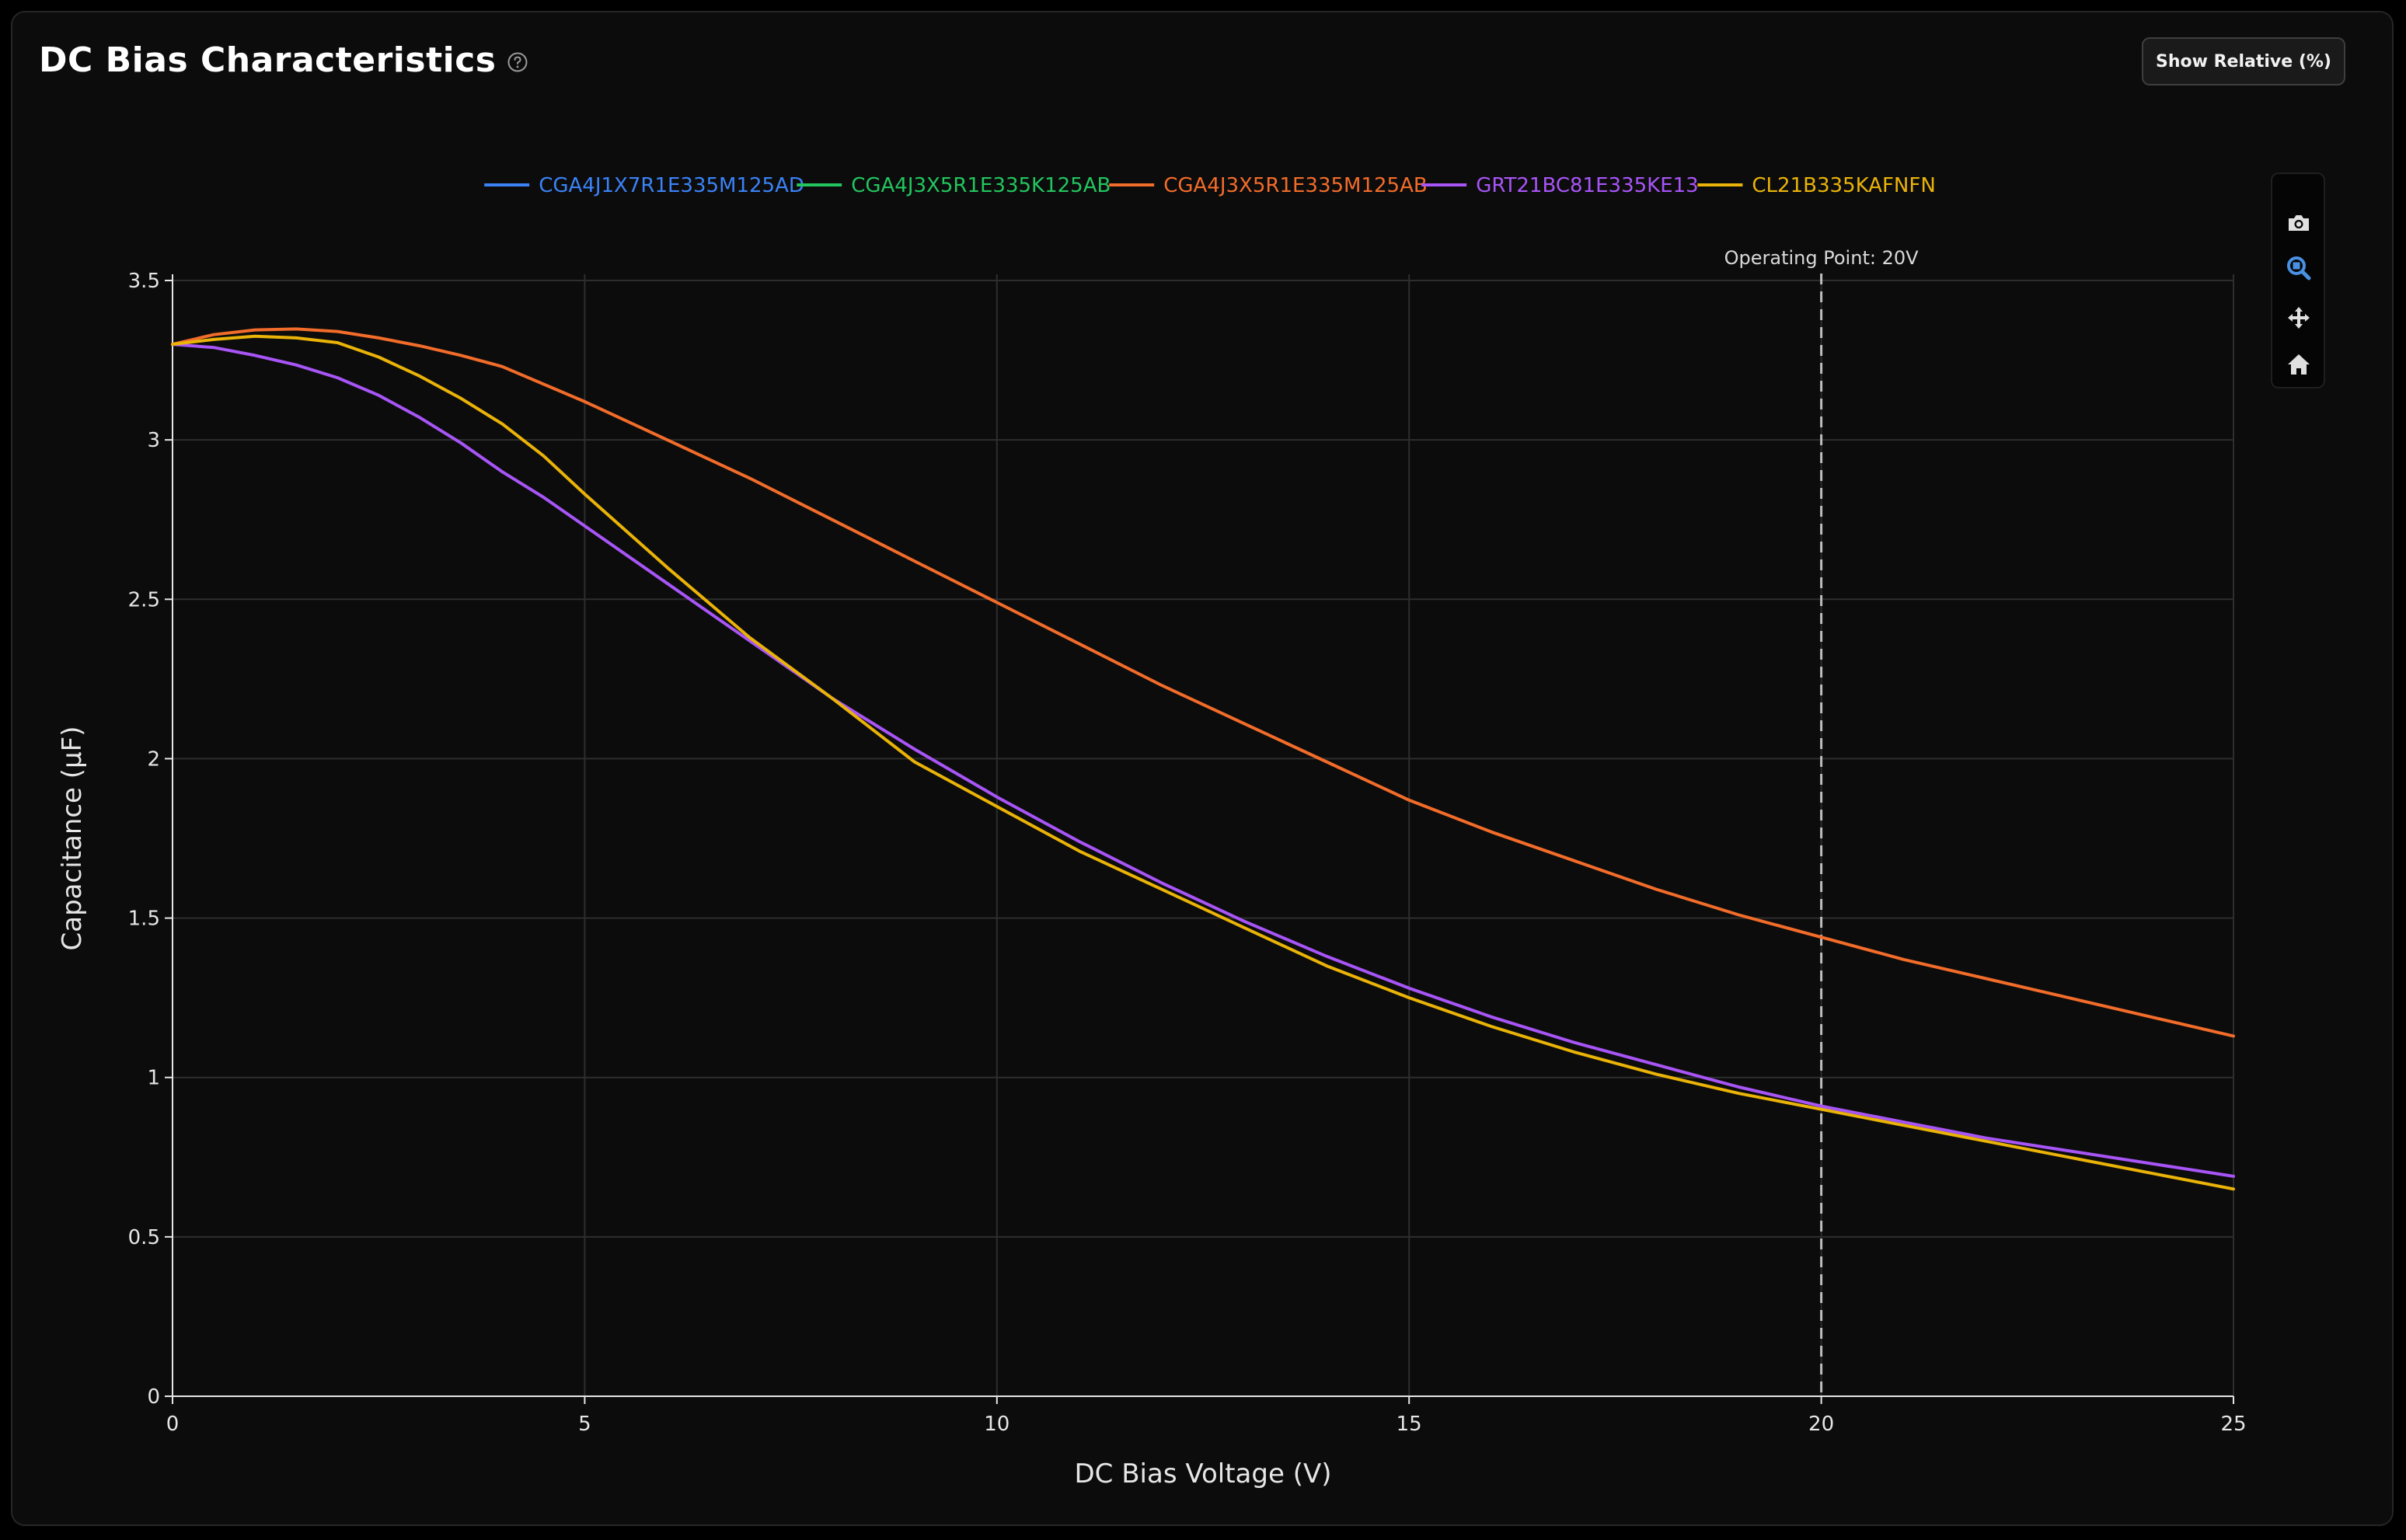 This screenshot has width=2406, height=1540. What do you see at coordinates (1295, 185) in the screenshot?
I see `legend-label: CGA4J3X5R1E335M125AB` at bounding box center [1295, 185].